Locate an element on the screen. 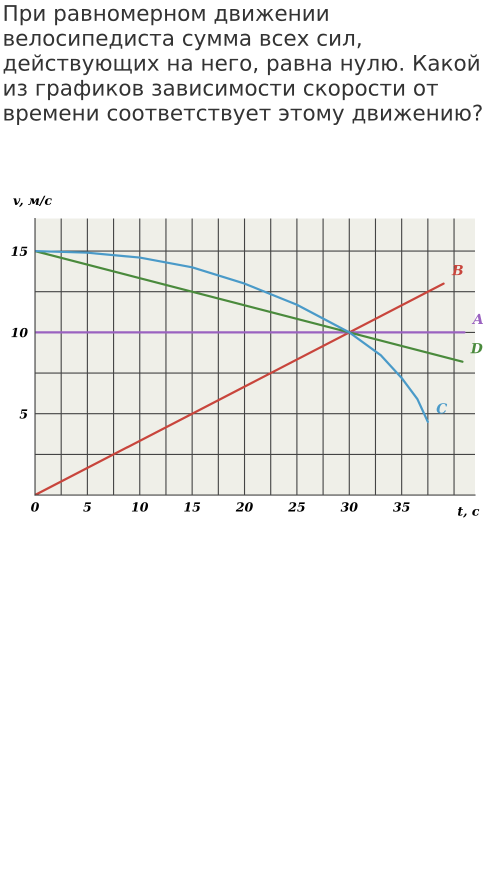  y-axis-title: v, м/с is located at coordinates (32, 201).